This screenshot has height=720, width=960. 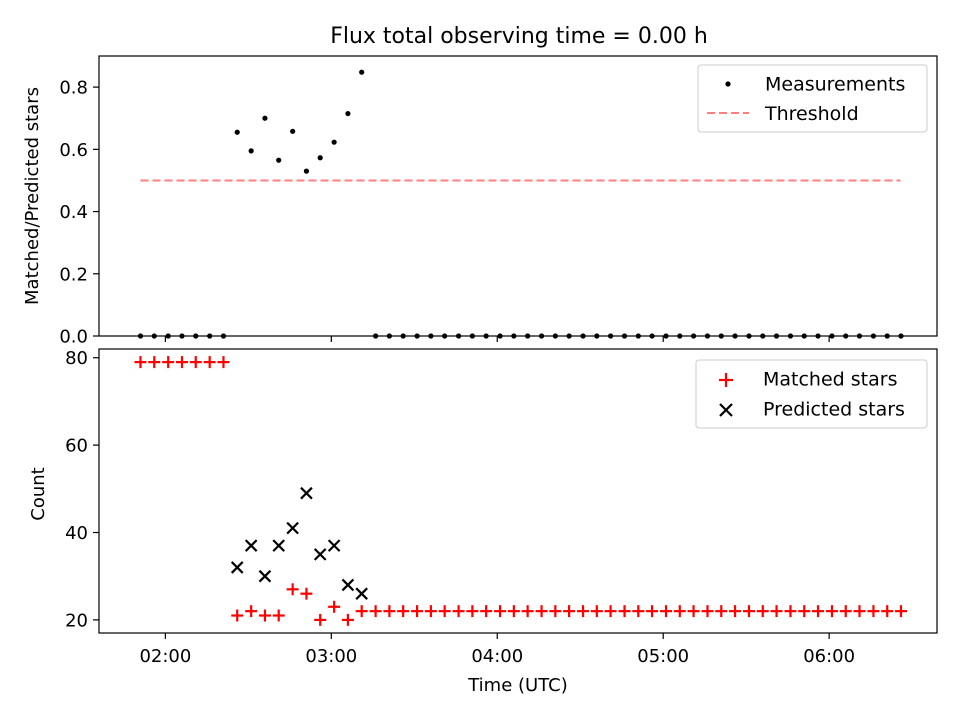 I want to click on legend-threshold-label: Threshold, so click(x=811, y=114).